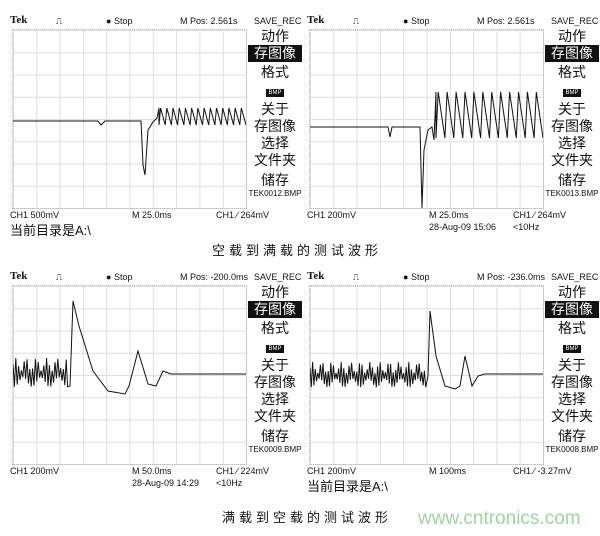 This screenshot has width=600, height=536. I want to click on date-time: 28-Aug-09 14:29, so click(166, 483).